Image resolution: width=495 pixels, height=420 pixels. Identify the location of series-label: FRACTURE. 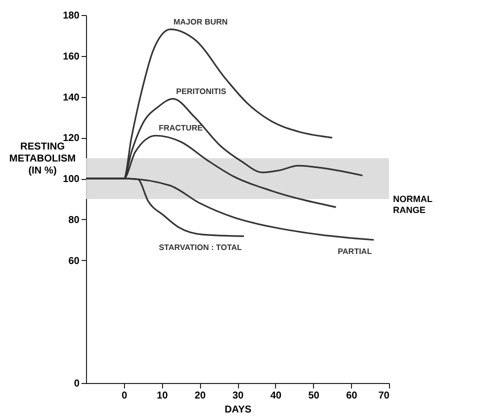
(181, 128).